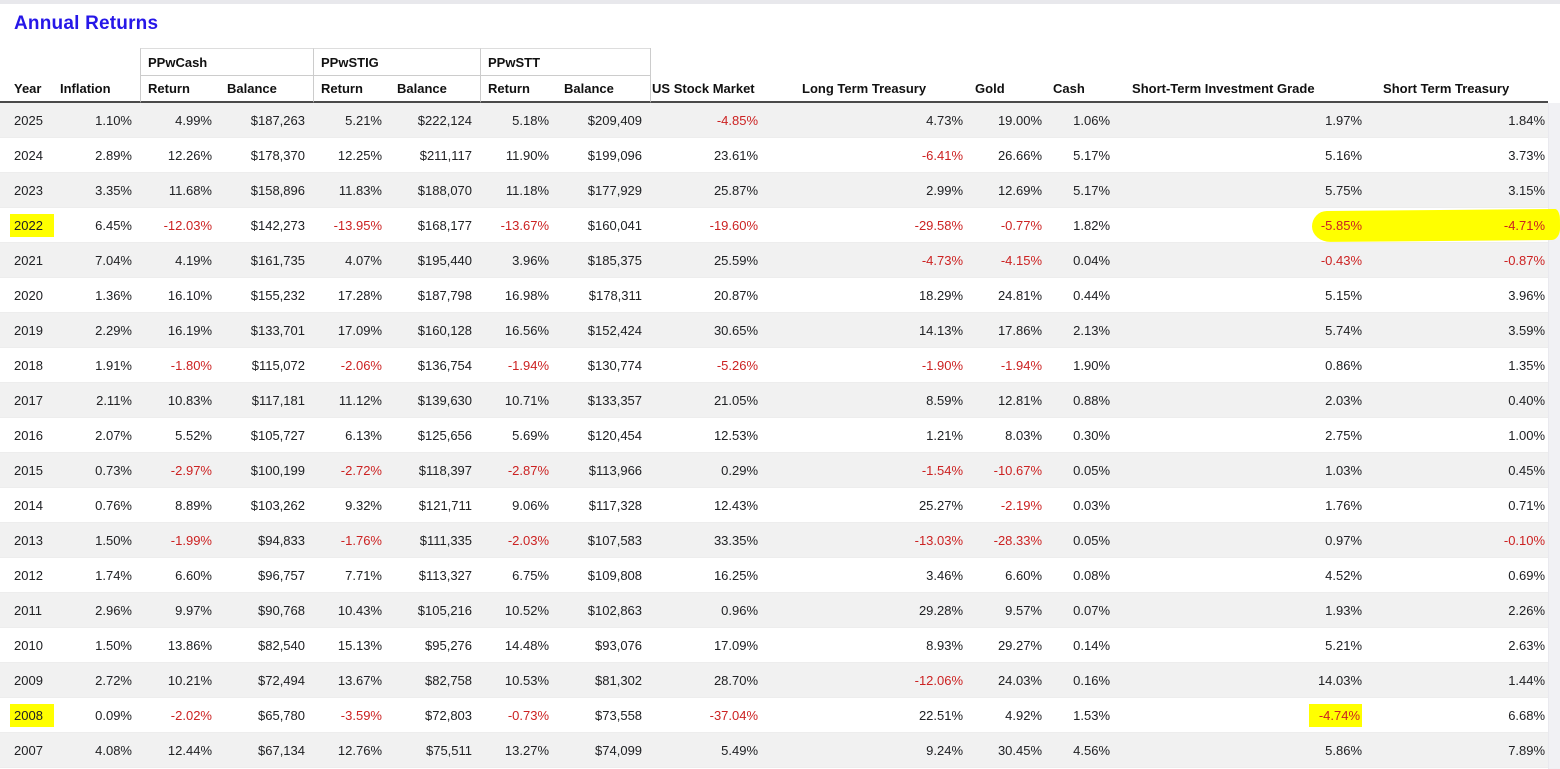 The width and height of the screenshot is (1560, 769). What do you see at coordinates (531, 505) in the screenshot?
I see `cell-value: 9.06%` at bounding box center [531, 505].